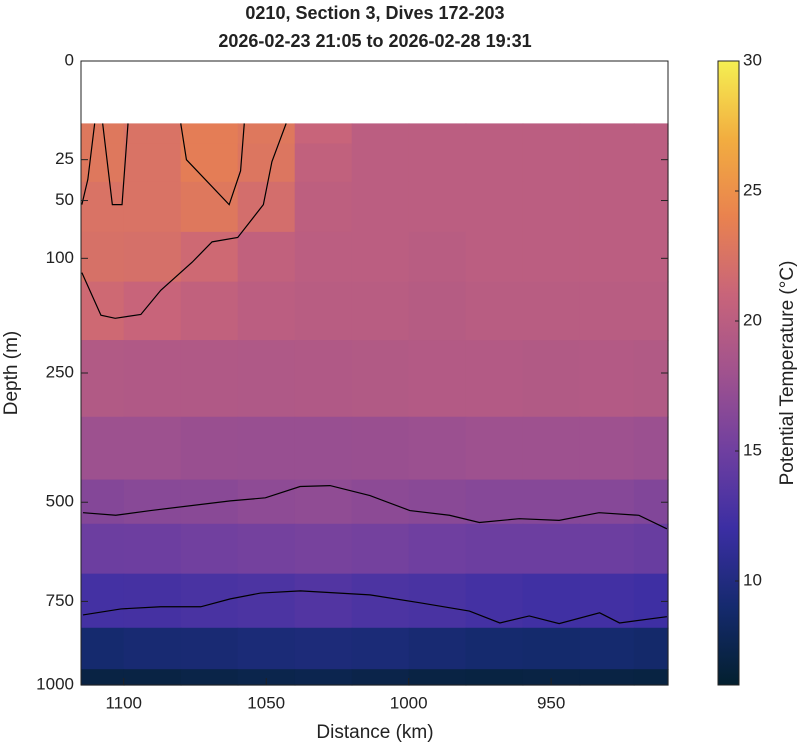  Describe the element at coordinates (752, 579) in the screenshot. I see `colorbar-tick-label: 10` at that location.